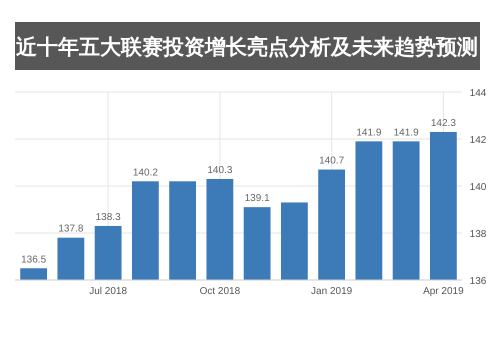 The height and width of the screenshot is (362, 500). Describe the element at coordinates (478, 93) in the screenshot. I see `y-tick-label: 144` at that location.